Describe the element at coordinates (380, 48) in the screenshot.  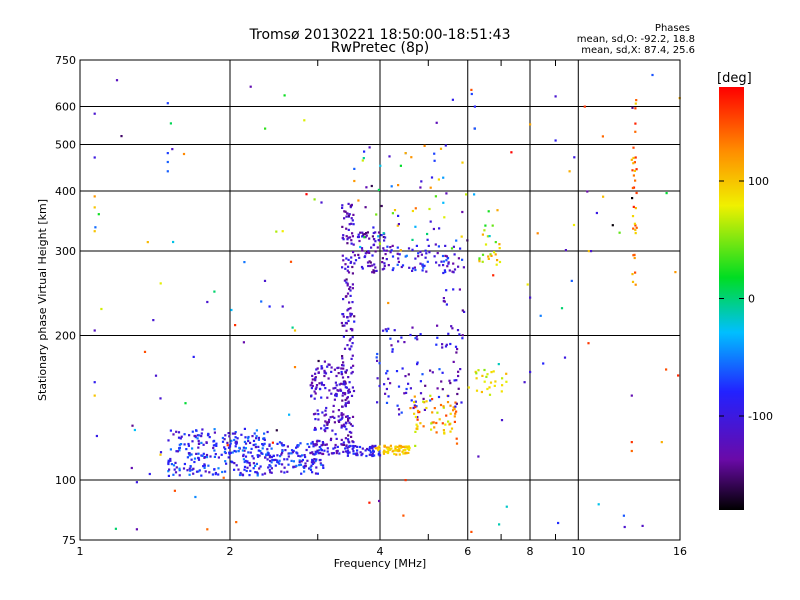
I see `chart-subtitle: RwPretec (8p)` at that location.